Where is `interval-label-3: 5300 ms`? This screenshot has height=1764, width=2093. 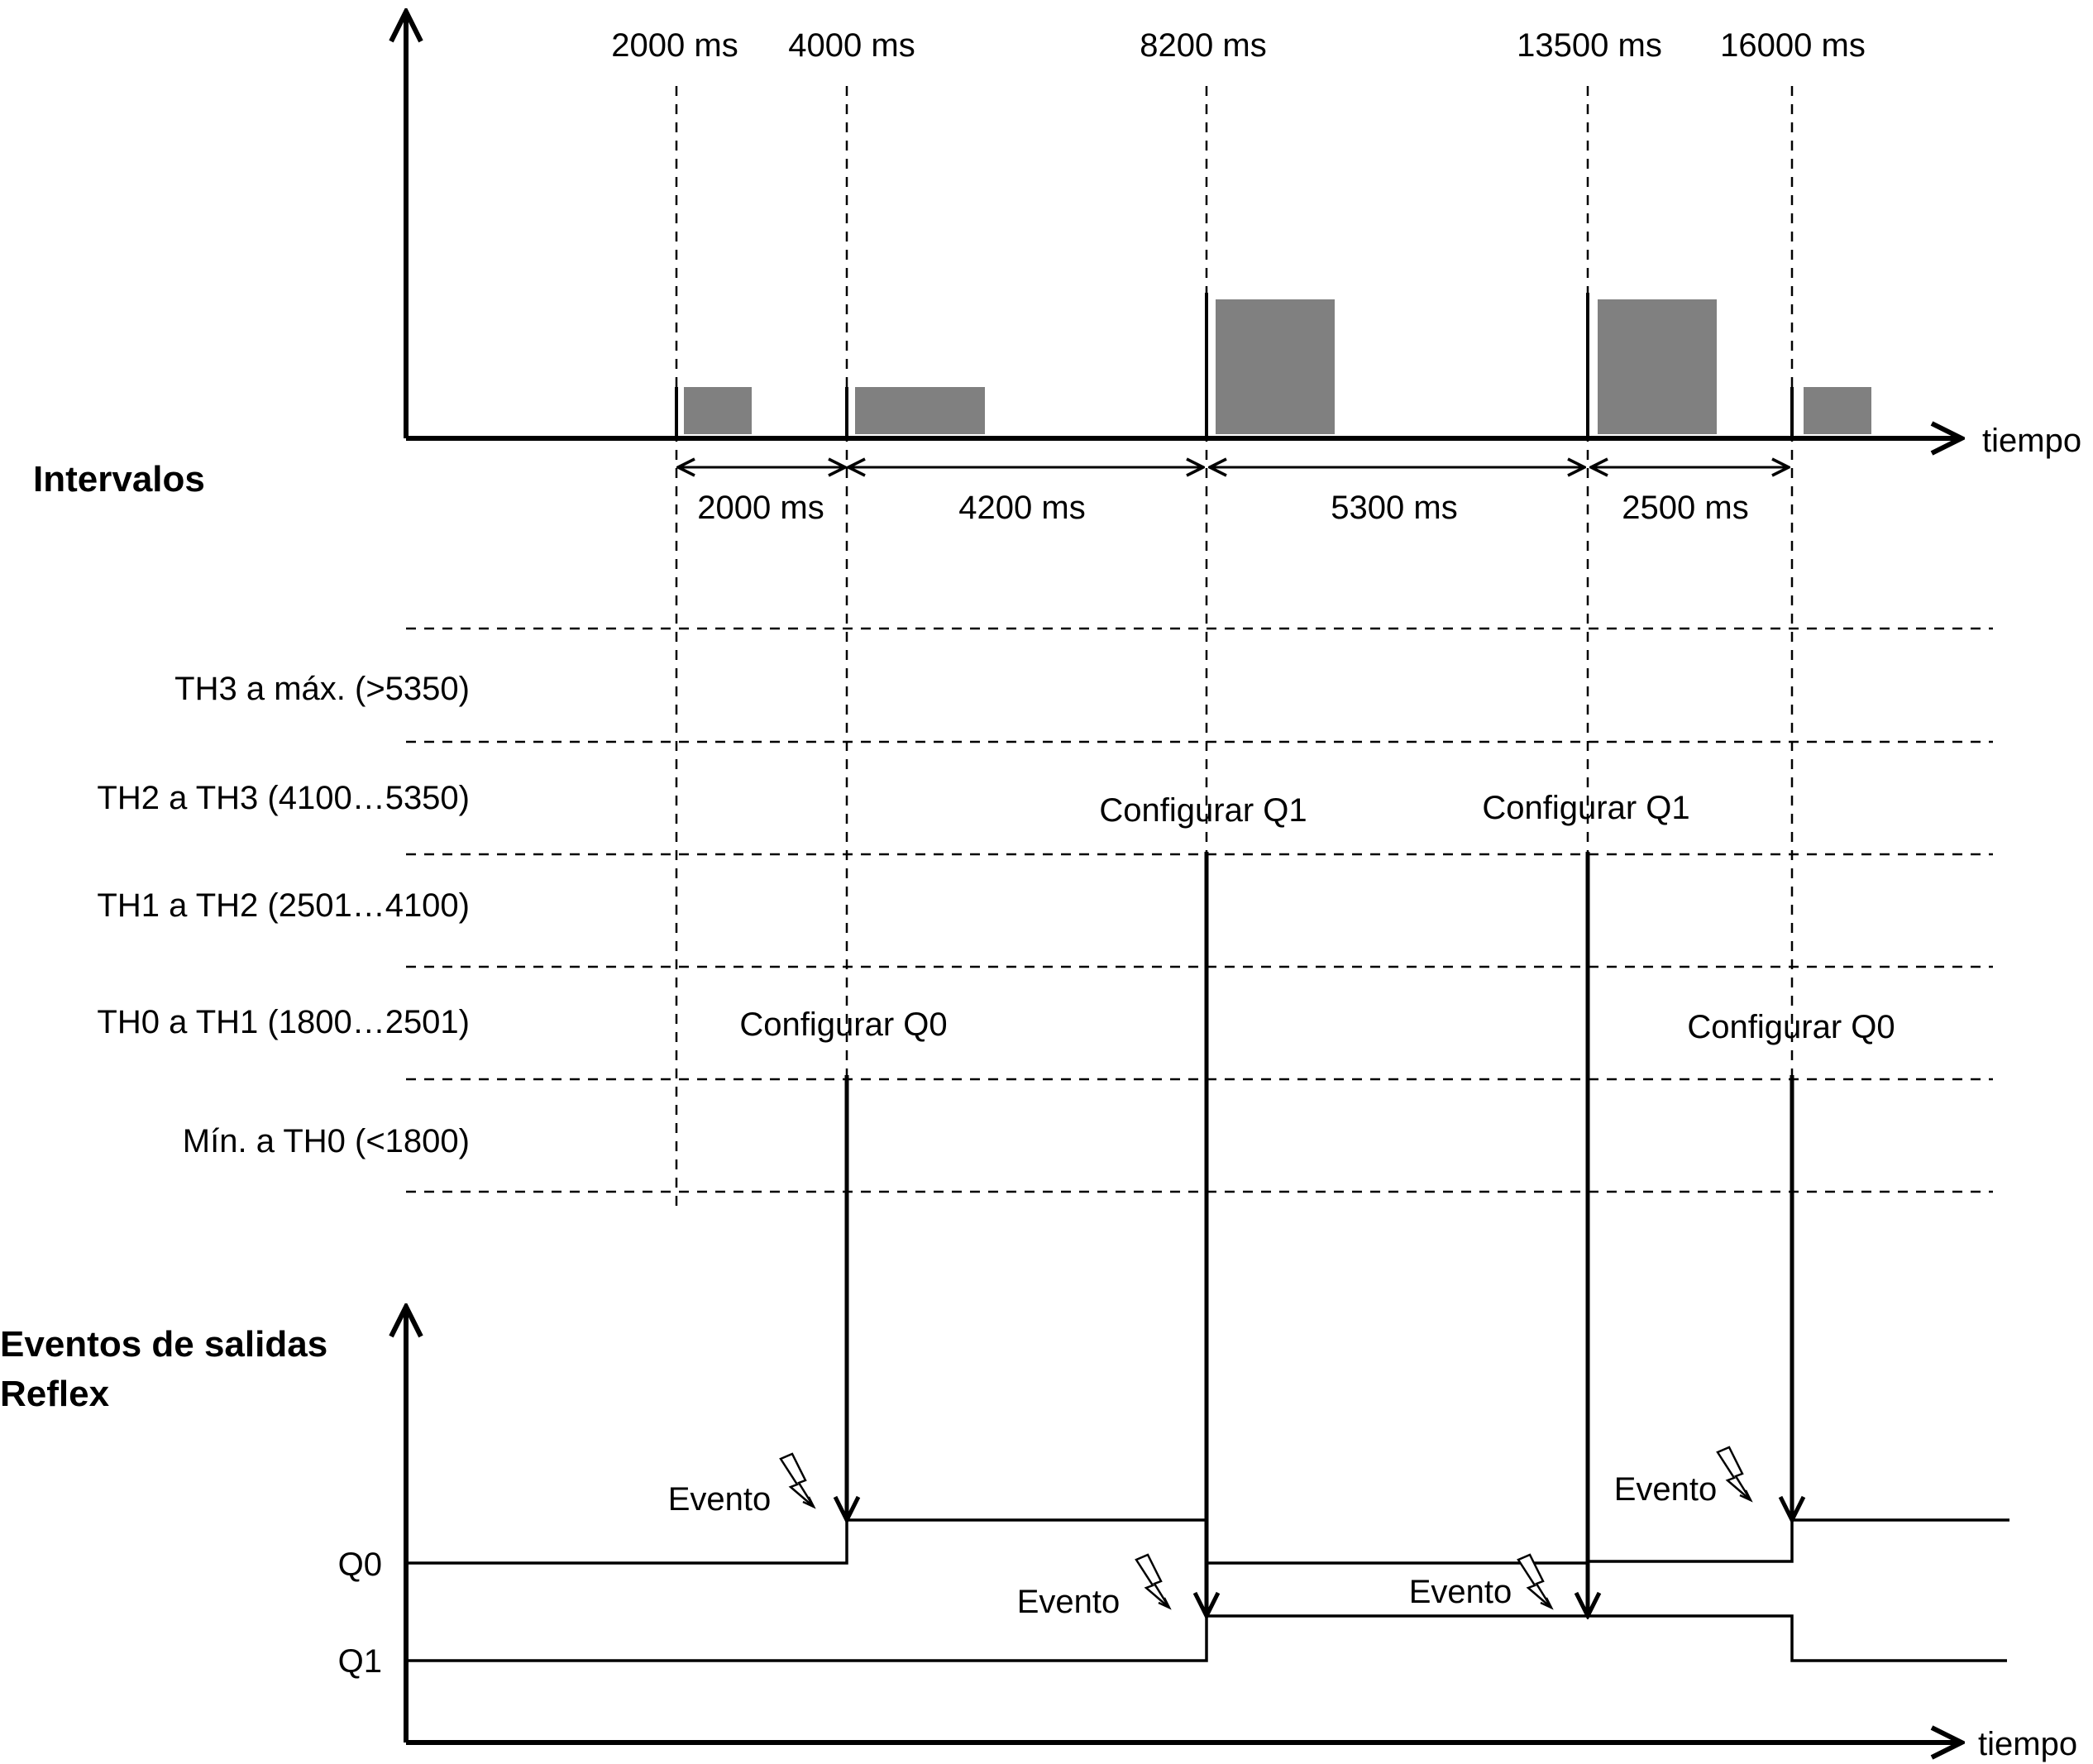 interval-label-3: 5300 ms is located at coordinates (1394, 508).